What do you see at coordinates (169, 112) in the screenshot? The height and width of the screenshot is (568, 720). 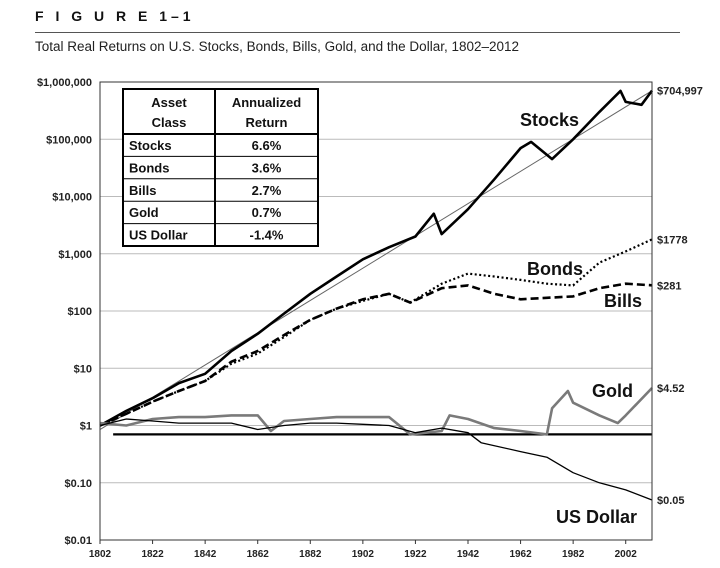 I see `table-header: Asset Class` at bounding box center [169, 112].